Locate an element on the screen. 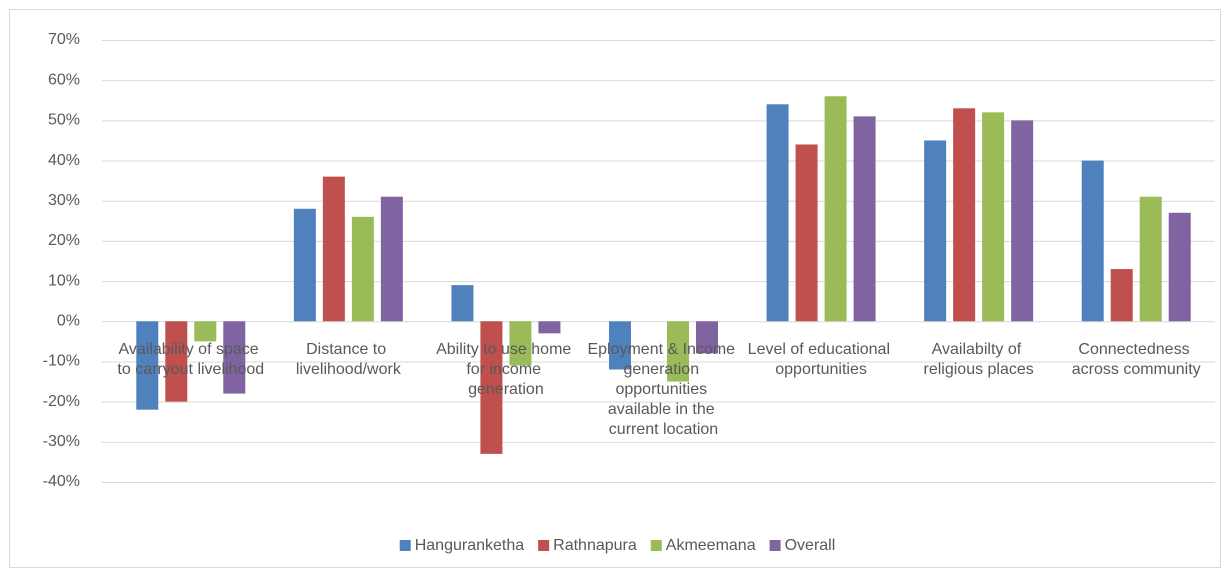 This screenshot has width=1231, height=578. y-tick-label: -40% is located at coordinates (61, 481).